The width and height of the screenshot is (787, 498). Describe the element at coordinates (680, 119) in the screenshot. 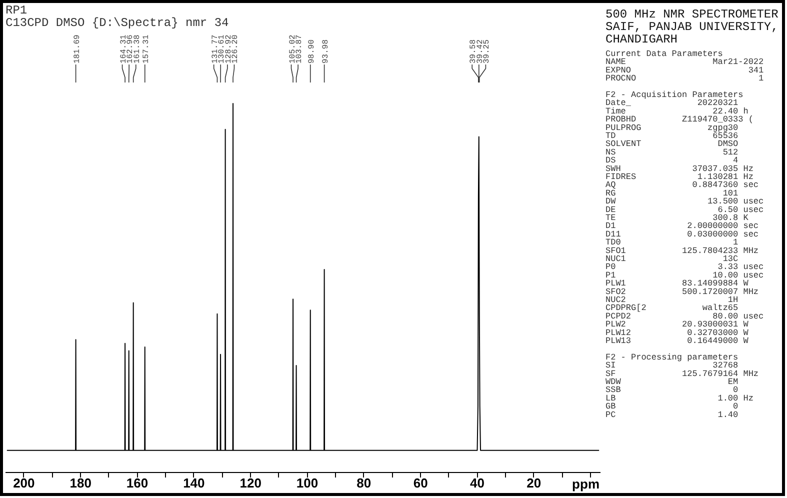

I see `text: PROBHD Z119470_0333 (` at that location.